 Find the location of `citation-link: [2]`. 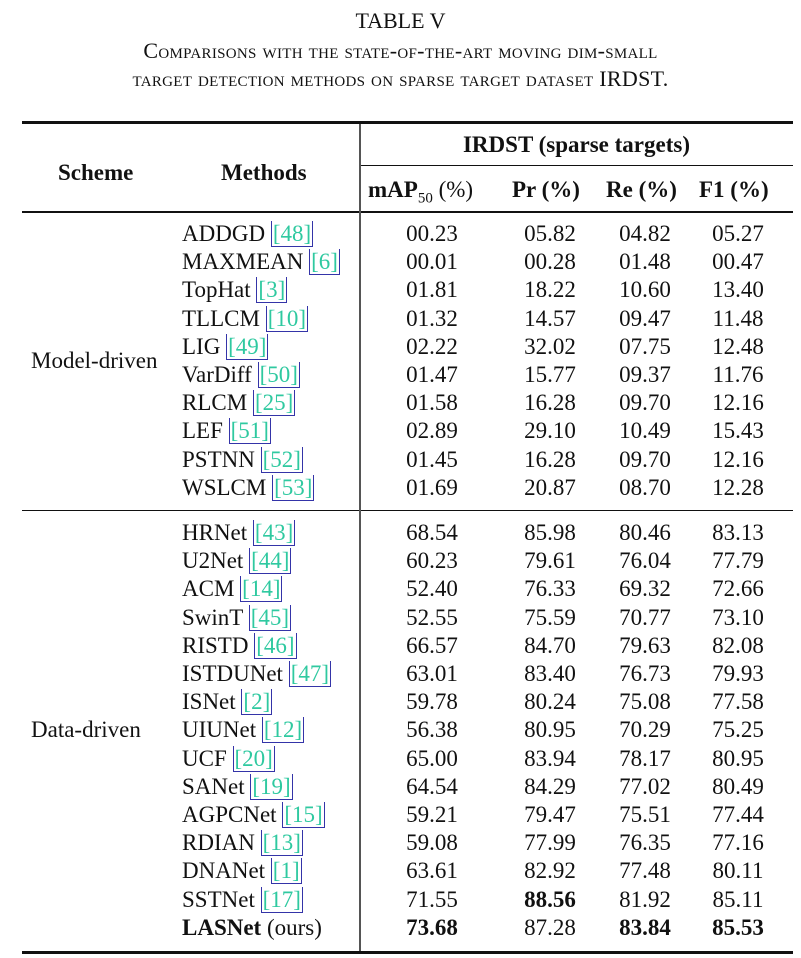

citation-link: [2] is located at coordinates (257, 702).